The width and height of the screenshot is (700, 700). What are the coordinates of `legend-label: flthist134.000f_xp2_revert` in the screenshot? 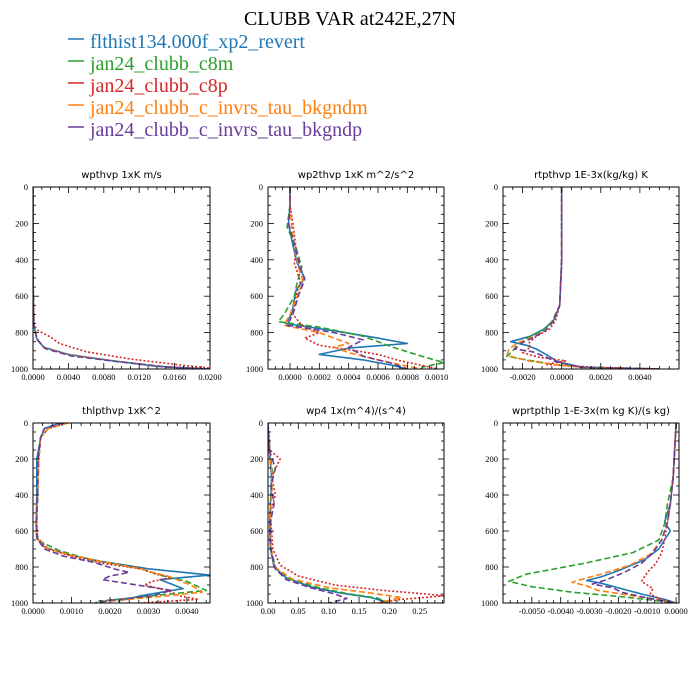 It's located at (197, 42).